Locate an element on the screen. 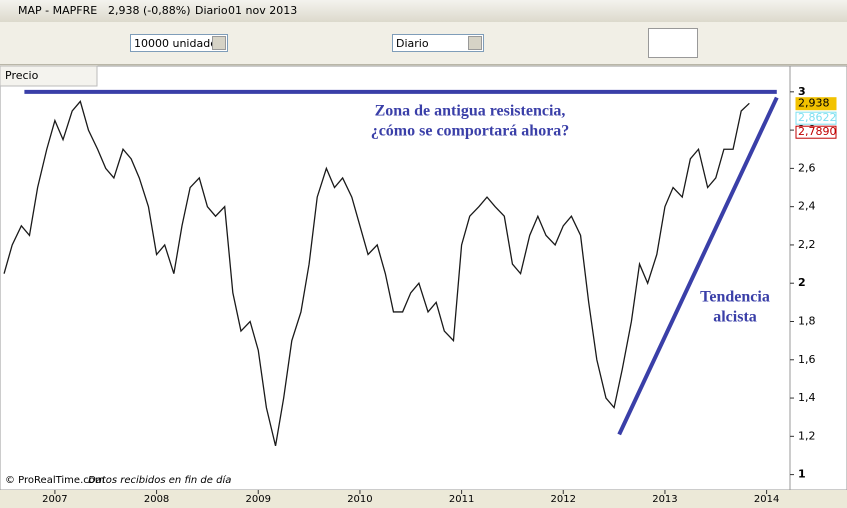  x-axis-area is located at coordinates (423, 499).